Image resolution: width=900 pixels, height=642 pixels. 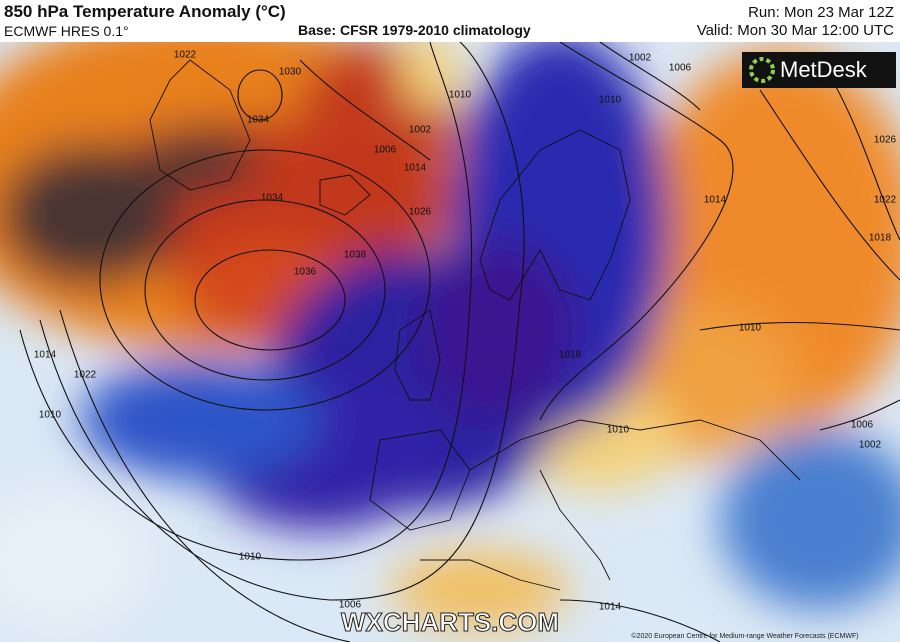 I want to click on title: 850 hPa Temperature Anomaly (°C), so click(x=145, y=11).